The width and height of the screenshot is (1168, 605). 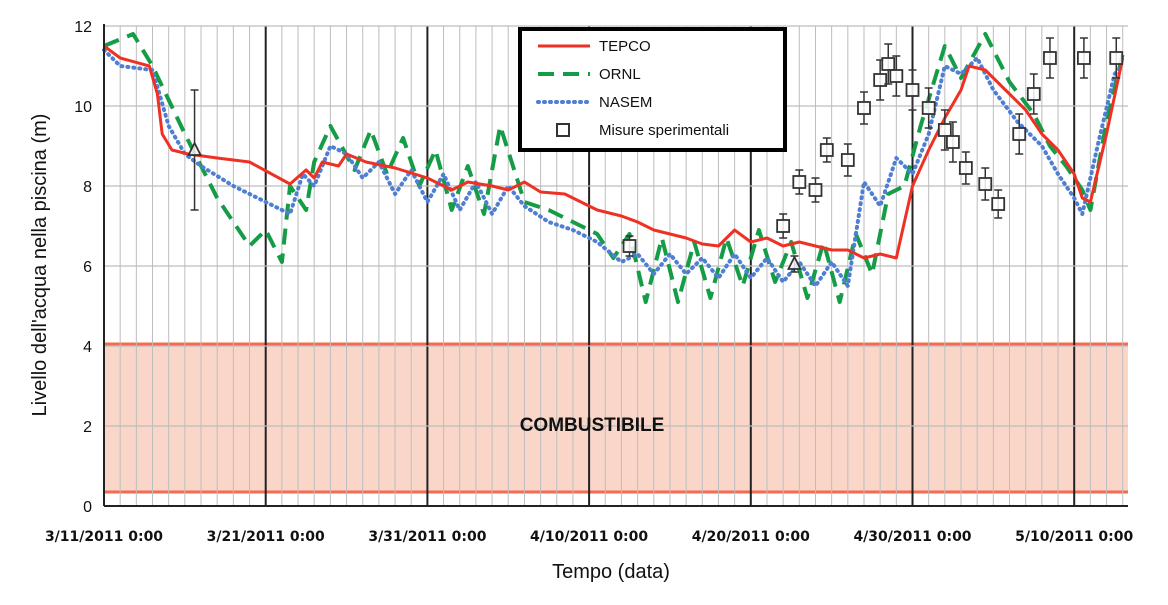 What do you see at coordinates (620, 74) in the screenshot?
I see `legend-label: ORNL` at bounding box center [620, 74].